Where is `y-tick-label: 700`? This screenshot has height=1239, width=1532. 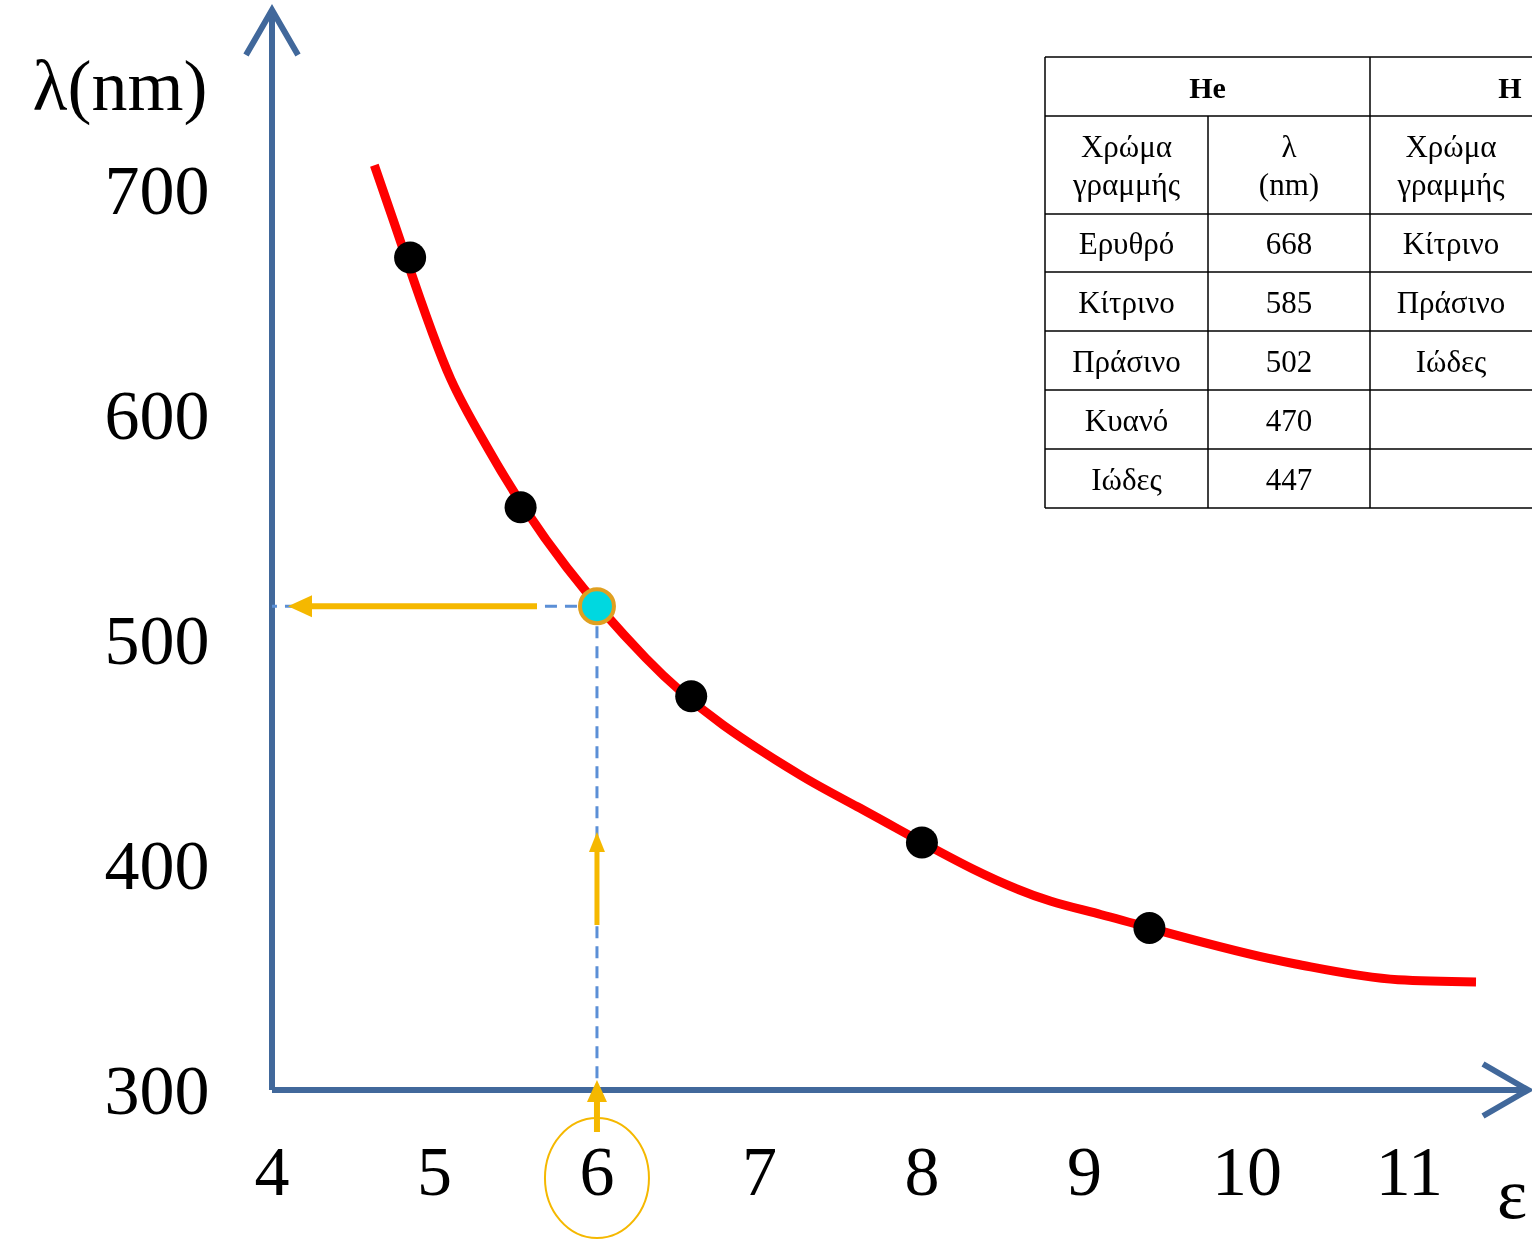
y-tick-label: 700 is located at coordinates (157, 190).